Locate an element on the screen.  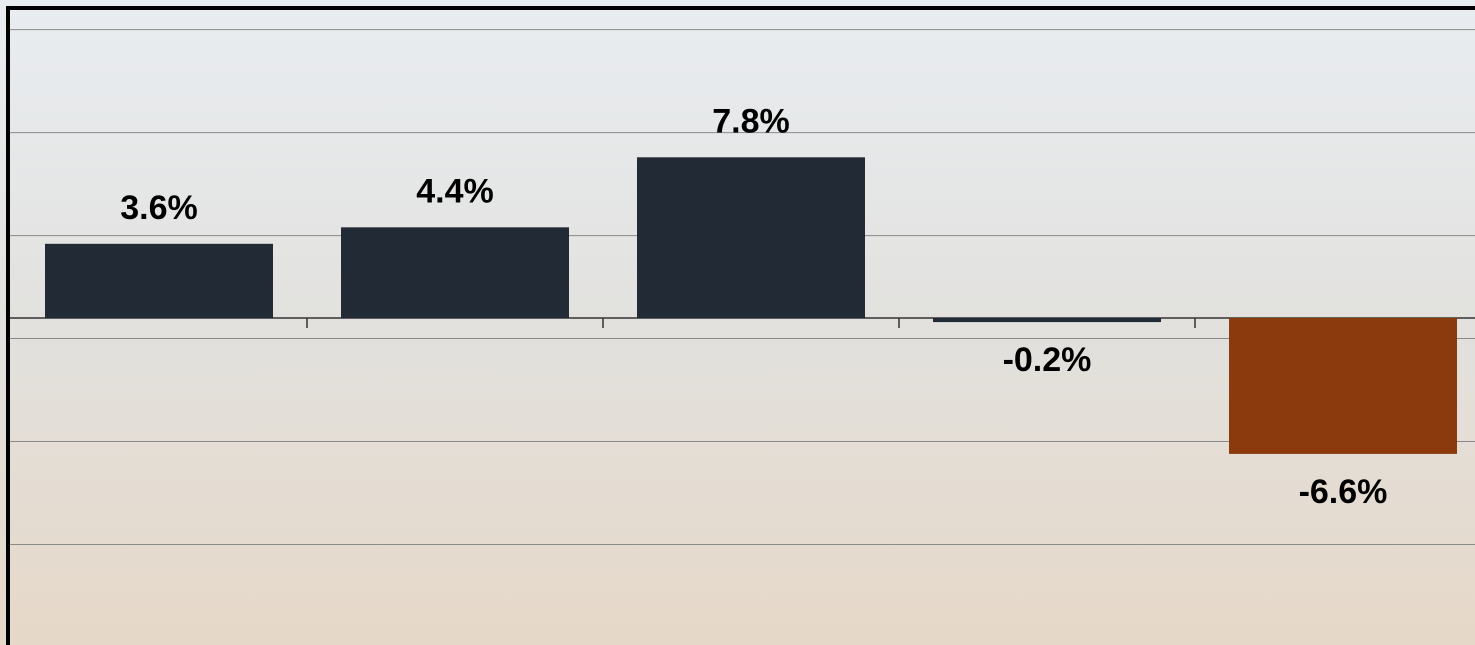
value-label: 3.6% is located at coordinates (159, 208).